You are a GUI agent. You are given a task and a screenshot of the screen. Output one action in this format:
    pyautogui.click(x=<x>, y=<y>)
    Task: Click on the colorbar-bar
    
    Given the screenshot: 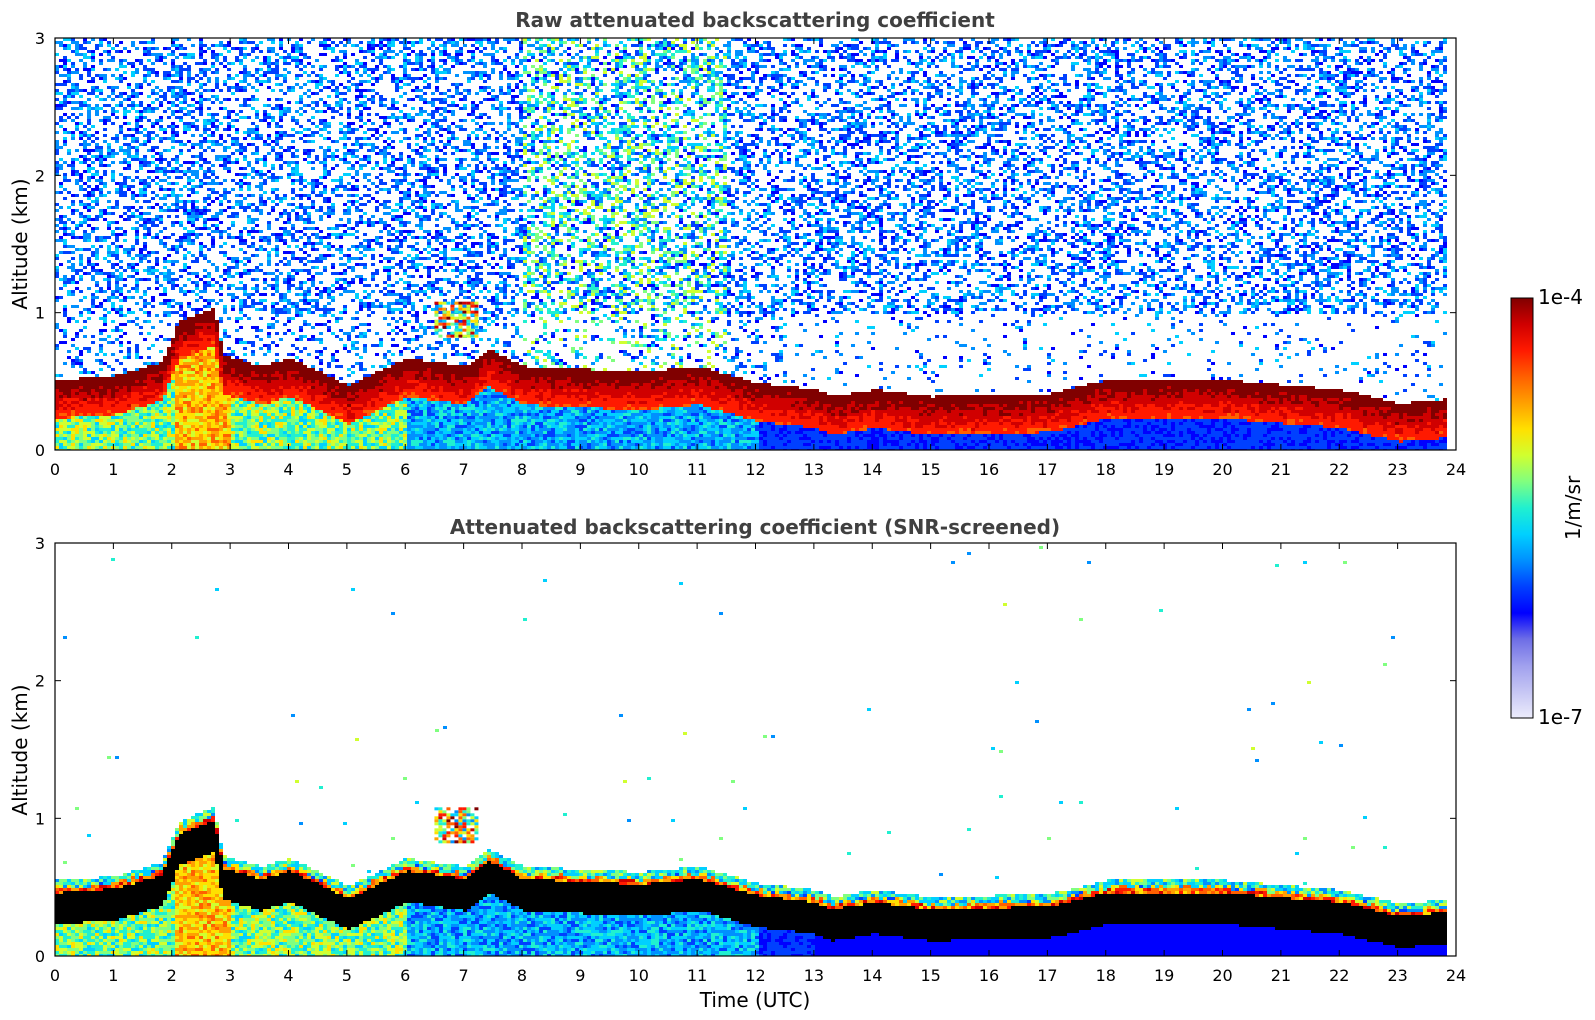 What is the action you would take?
    pyautogui.click(x=1522, y=508)
    